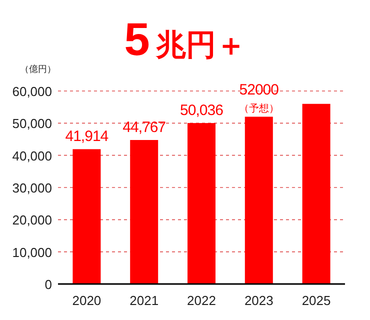 This screenshot has width=370, height=320. Describe the element at coordinates (32, 91) in the screenshot. I see `y-tick-label: 60,000` at that location.